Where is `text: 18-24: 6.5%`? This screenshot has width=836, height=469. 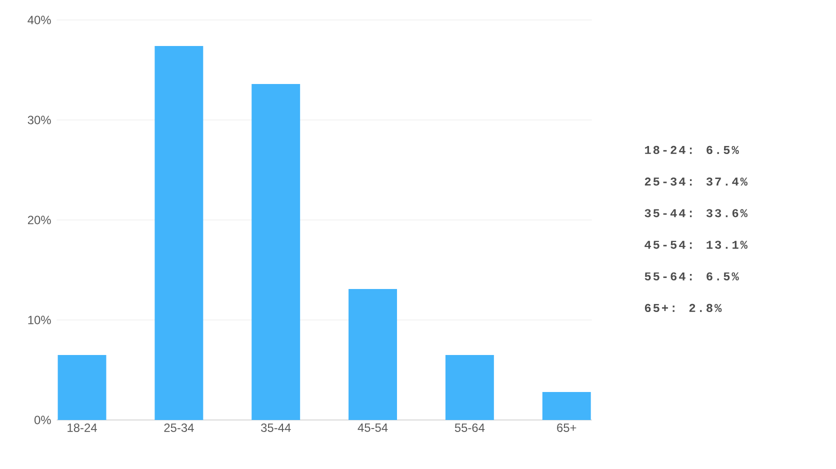 text: 18-24: 6.5% is located at coordinates (692, 150).